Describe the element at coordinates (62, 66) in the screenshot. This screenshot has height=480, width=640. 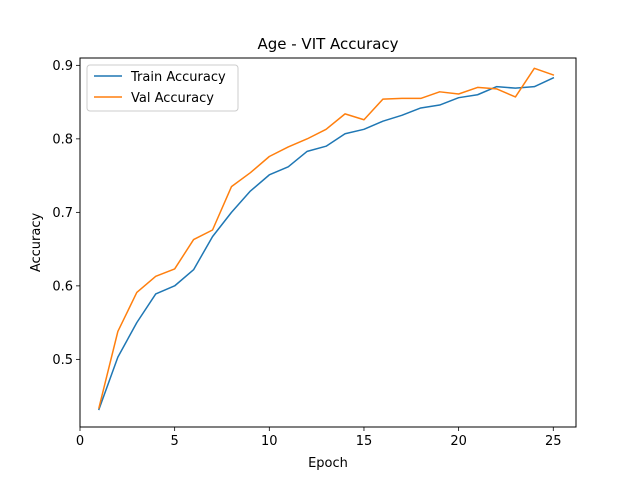
I see `y-tick-label: 0.9` at that location.